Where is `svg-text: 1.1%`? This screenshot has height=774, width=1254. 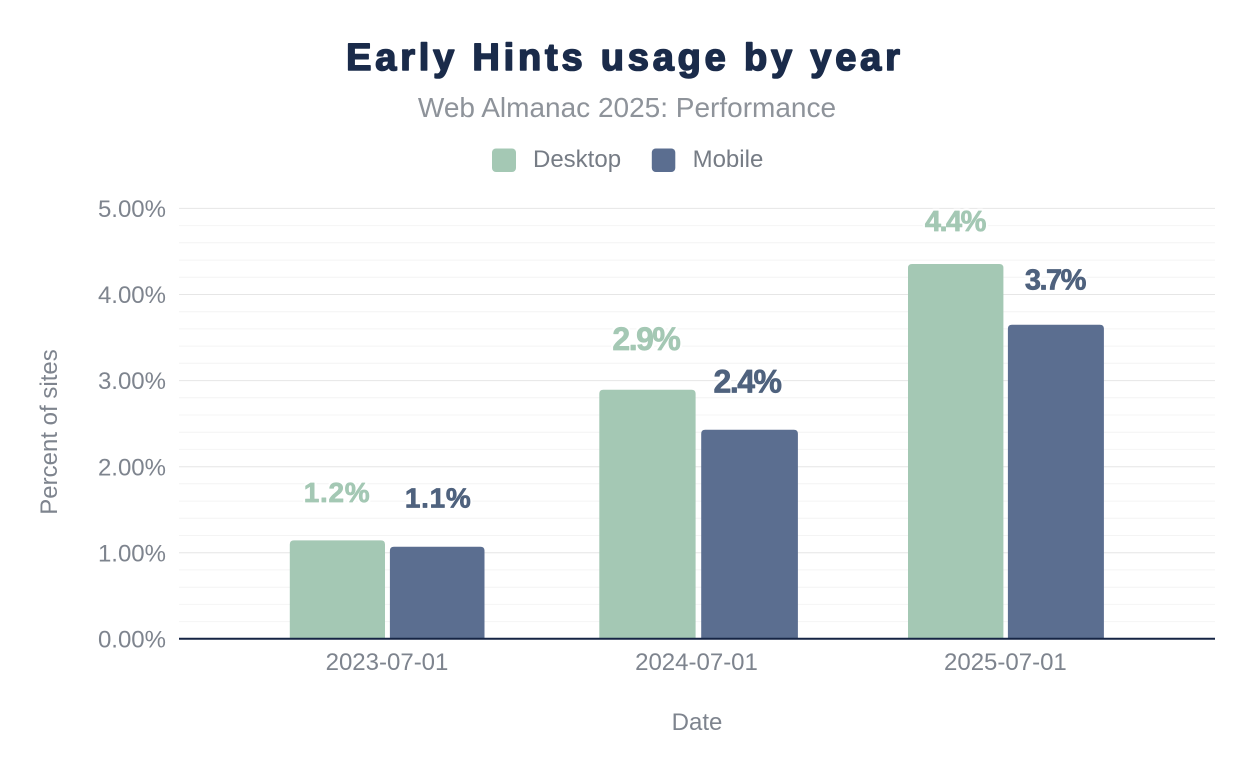
svg-text: 1.1% is located at coordinates (438, 498).